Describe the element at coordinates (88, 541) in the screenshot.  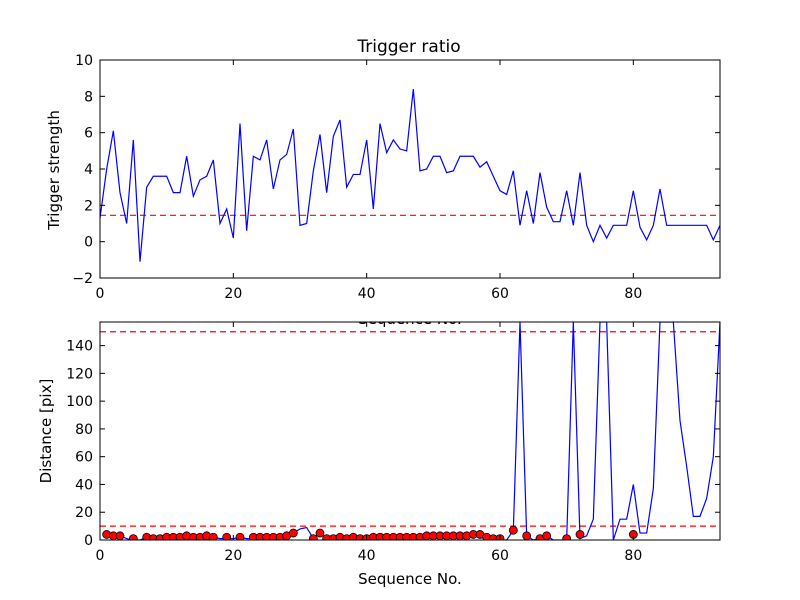
I see `bottom-y-tick-label: 0` at that location.